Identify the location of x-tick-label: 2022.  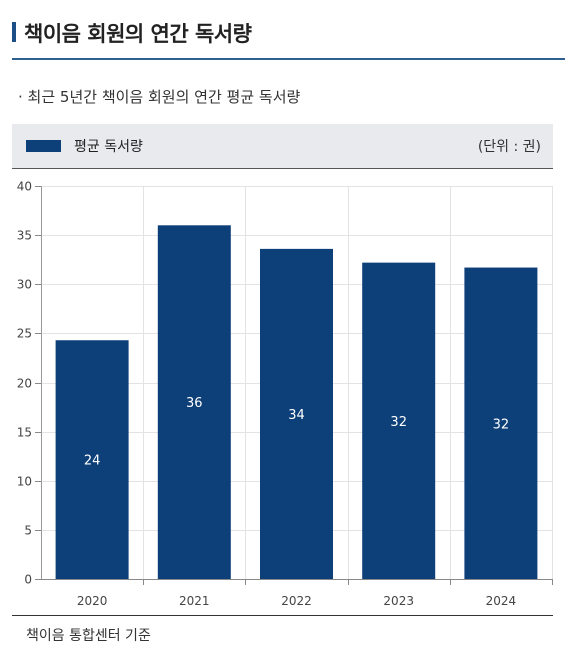
(296, 601).